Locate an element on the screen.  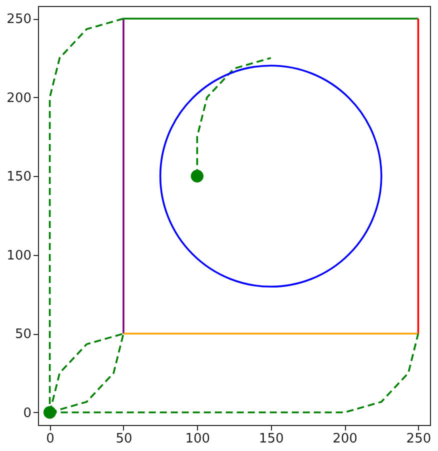
x-tick-label: 250 is located at coordinates (419, 439).